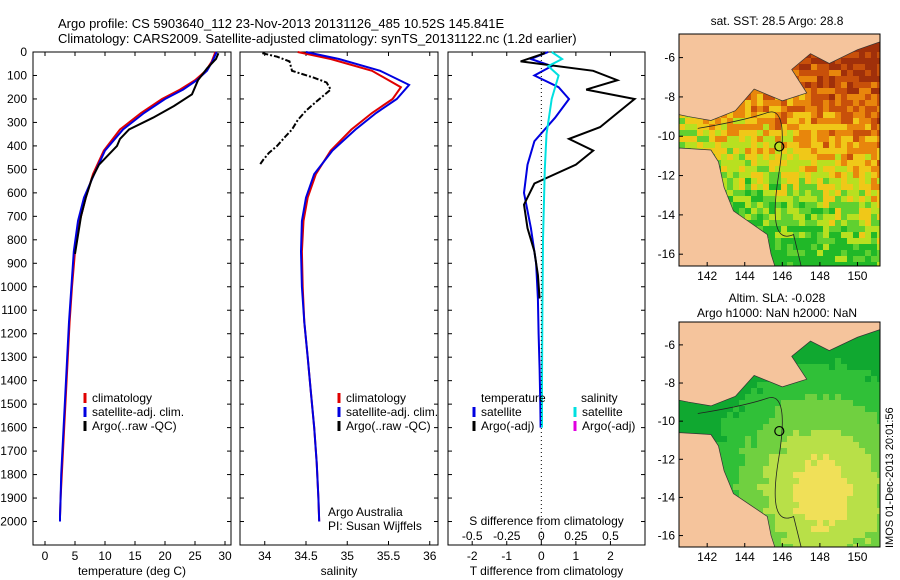 The image size is (900, 580). I want to click on map-x-tick-label: 144, so click(745, 557).